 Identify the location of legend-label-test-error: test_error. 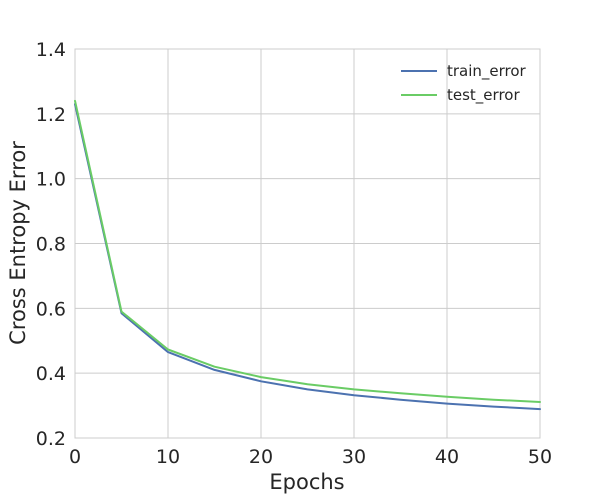
(483, 95).